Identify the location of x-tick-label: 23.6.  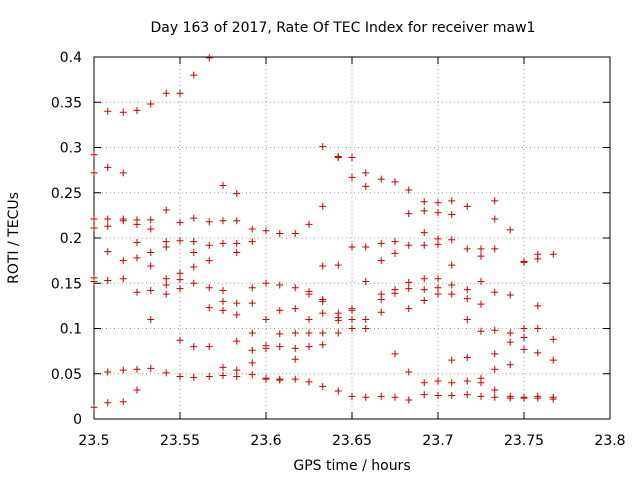
(265, 441).